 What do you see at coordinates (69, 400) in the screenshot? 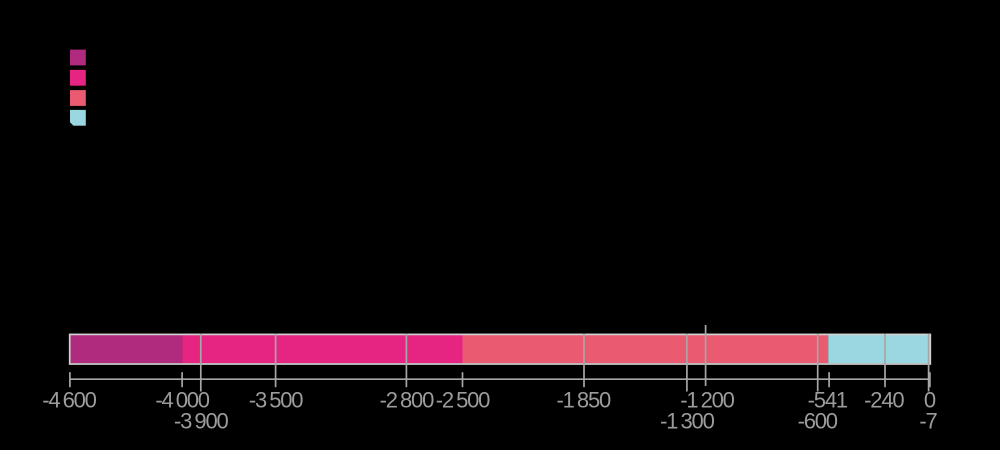
I see `svg-text: -4 600` at bounding box center [69, 400].